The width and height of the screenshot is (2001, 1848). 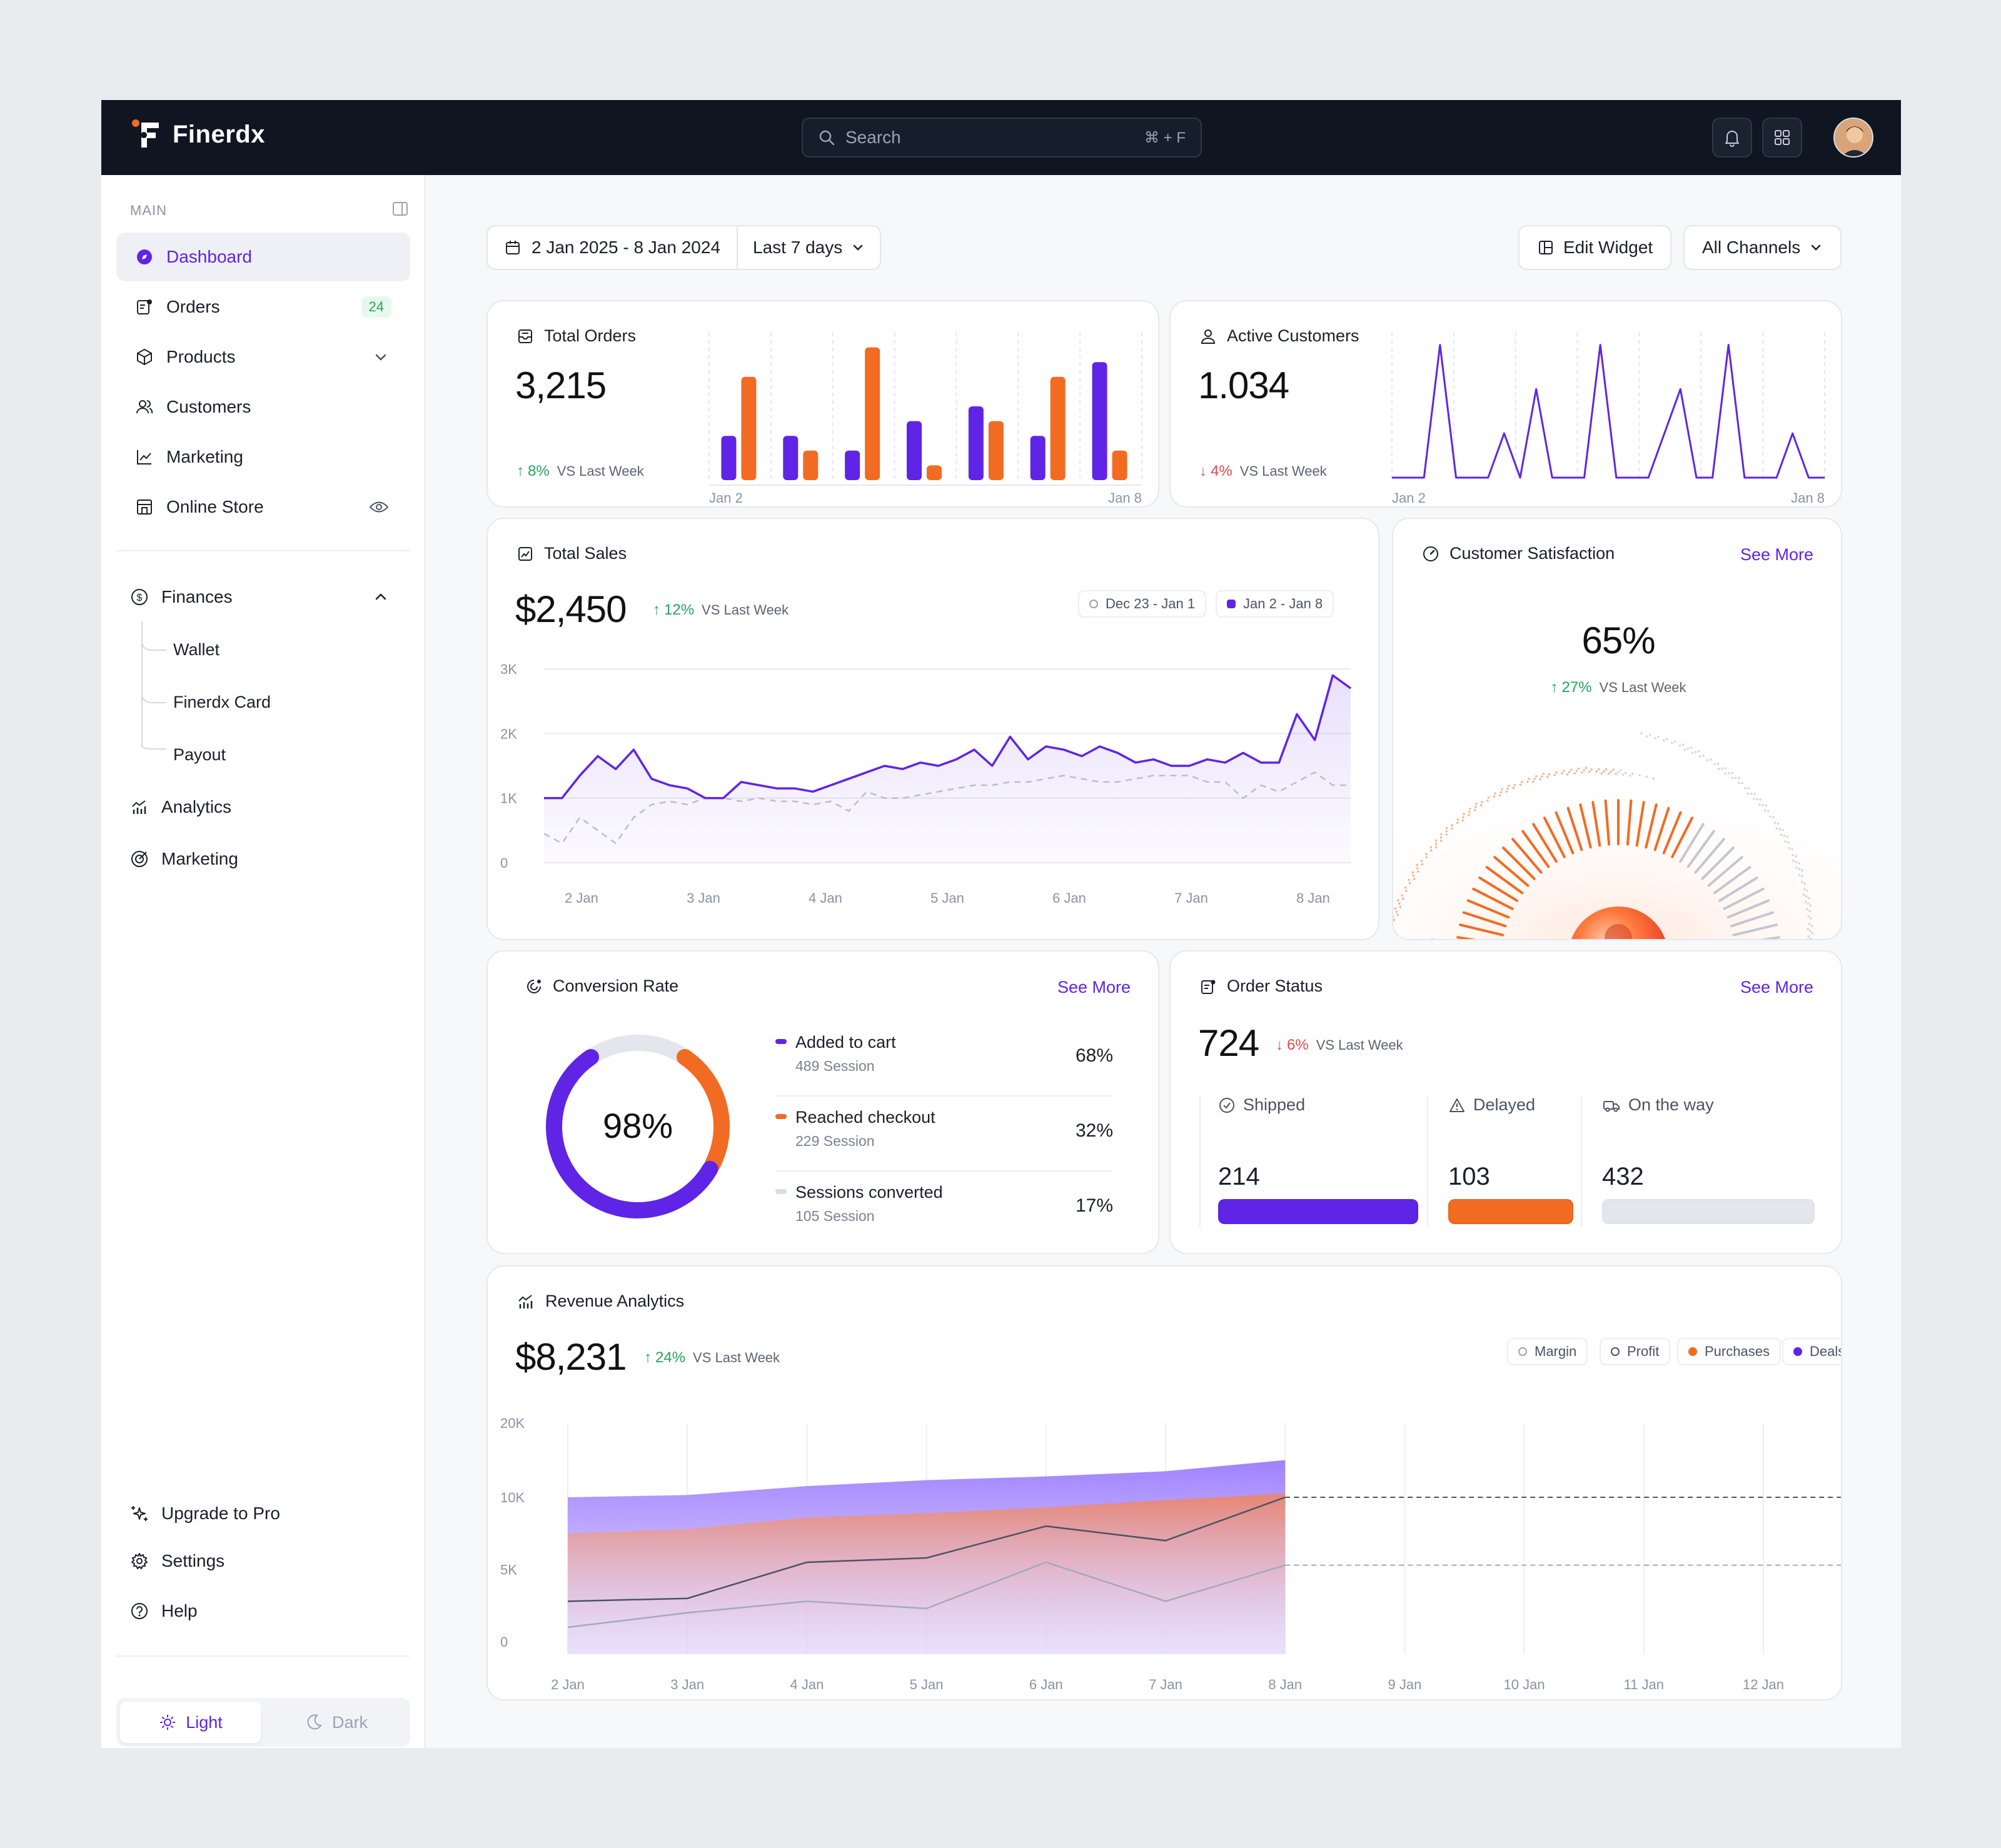 What do you see at coordinates (197, 134) in the screenshot?
I see `logo: Finerdx` at bounding box center [197, 134].